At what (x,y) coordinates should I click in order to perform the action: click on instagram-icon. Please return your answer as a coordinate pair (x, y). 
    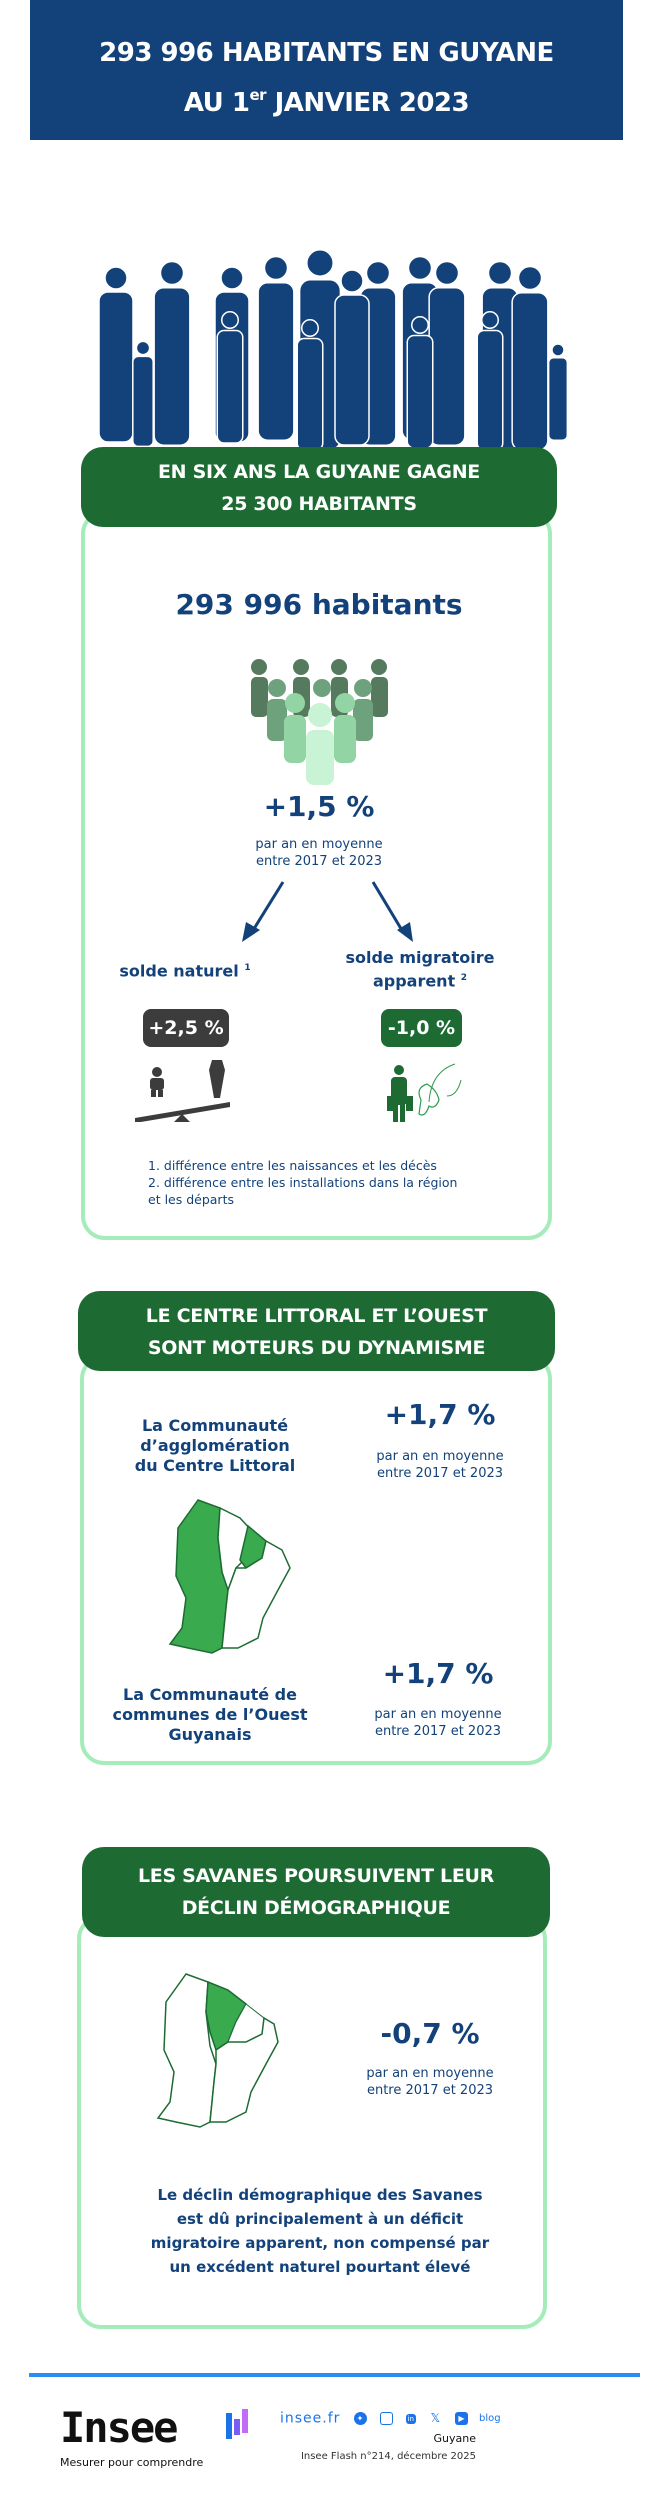
    Looking at the image, I should click on (386, 2418).